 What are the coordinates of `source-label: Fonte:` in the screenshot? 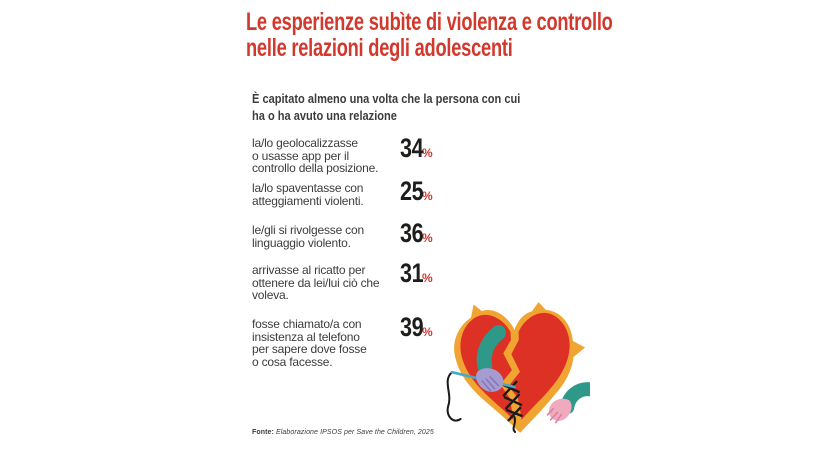 It's located at (263, 432).